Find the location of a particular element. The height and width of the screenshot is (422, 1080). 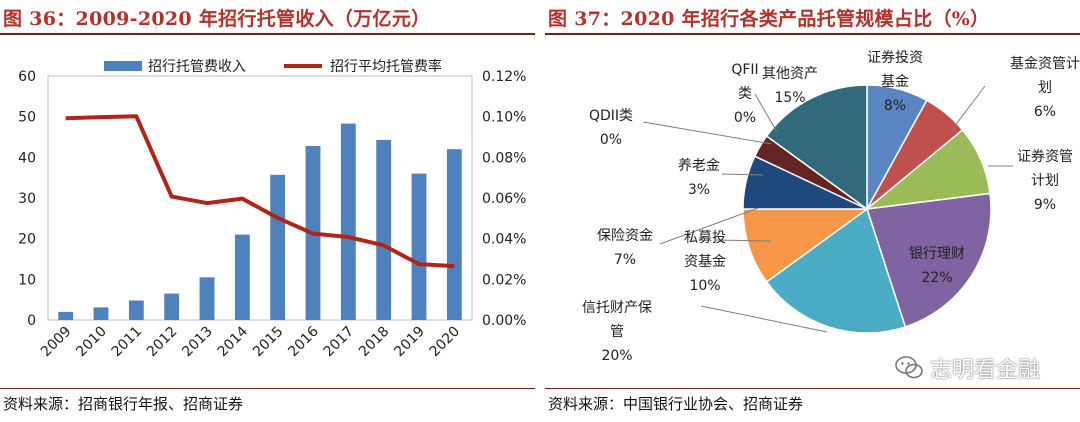

pie-category-label: 证券投资 is located at coordinates (895, 58).